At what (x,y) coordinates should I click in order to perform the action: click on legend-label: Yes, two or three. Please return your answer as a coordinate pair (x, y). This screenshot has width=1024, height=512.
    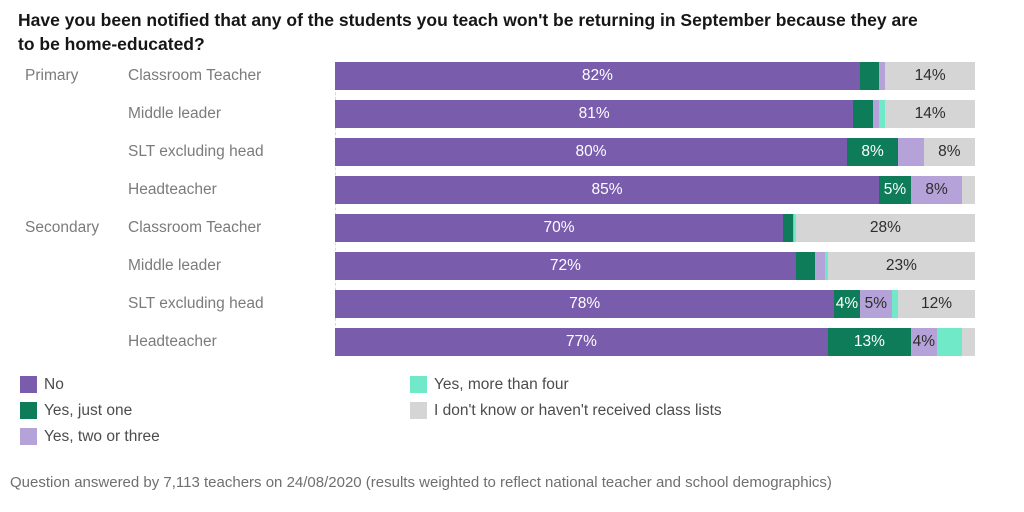
    Looking at the image, I should click on (102, 436).